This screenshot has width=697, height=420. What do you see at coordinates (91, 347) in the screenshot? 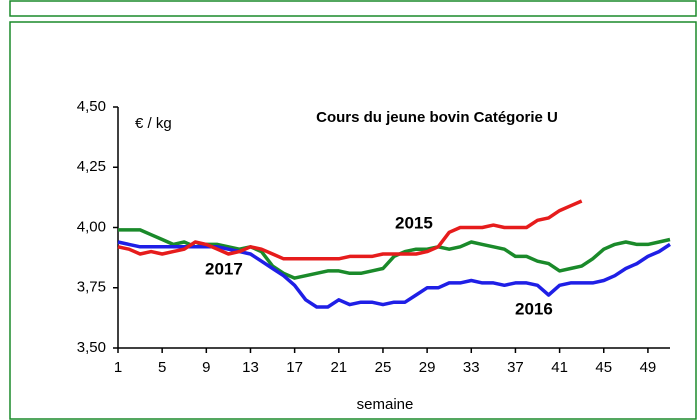
I see `y-tick-label: 3,50` at bounding box center [91, 347].